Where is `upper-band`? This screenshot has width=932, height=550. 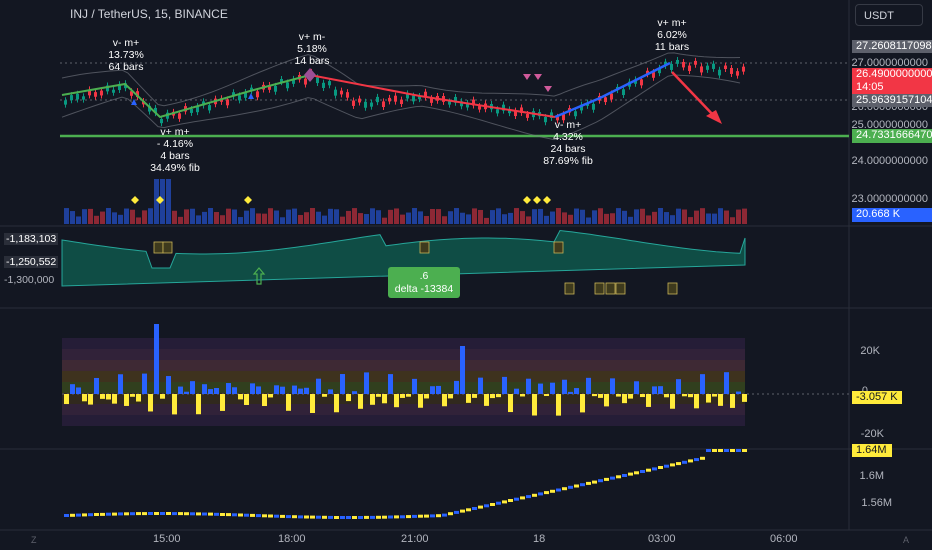 upper-band is located at coordinates (401, 79).